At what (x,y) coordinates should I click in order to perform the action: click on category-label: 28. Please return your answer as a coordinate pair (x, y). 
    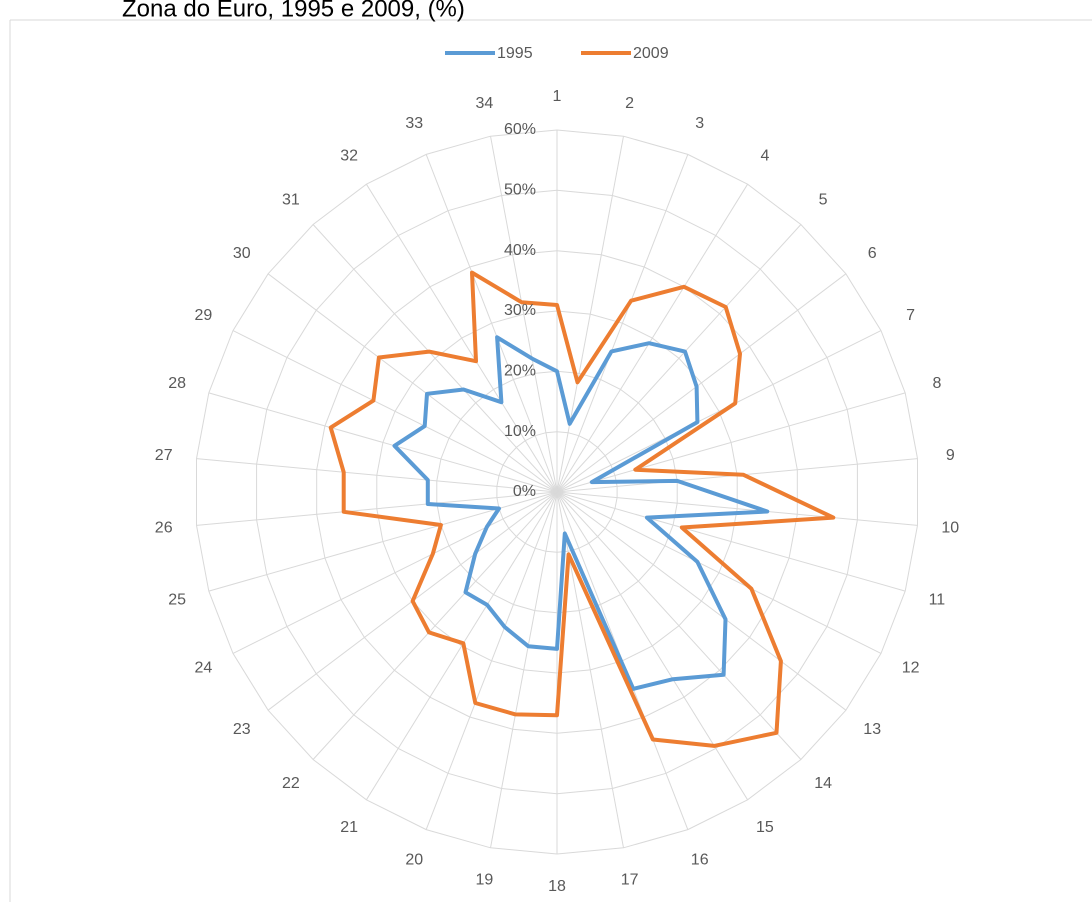
    Looking at the image, I should click on (177, 383).